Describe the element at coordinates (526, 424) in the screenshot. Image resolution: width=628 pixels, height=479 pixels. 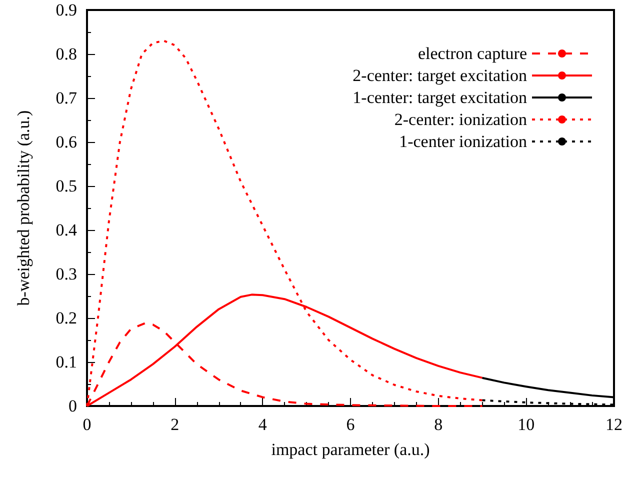
I see `x-tick-label: 10` at that location.